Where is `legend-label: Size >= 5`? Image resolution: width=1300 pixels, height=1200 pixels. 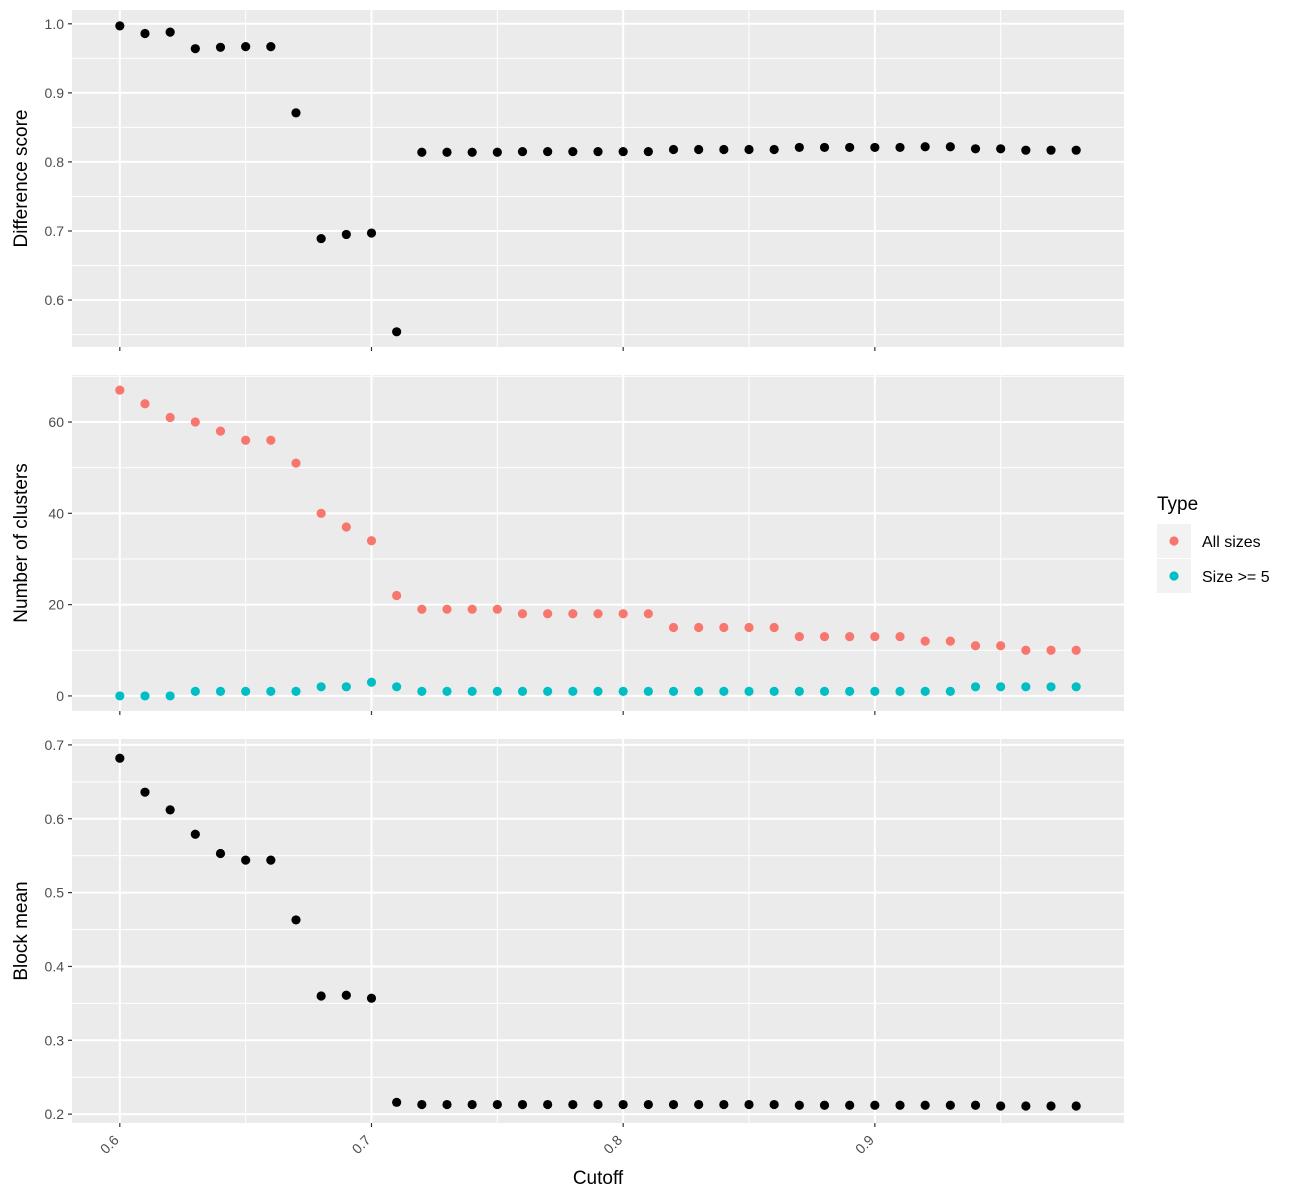
legend-label: Size >= 5 is located at coordinates (1236, 577).